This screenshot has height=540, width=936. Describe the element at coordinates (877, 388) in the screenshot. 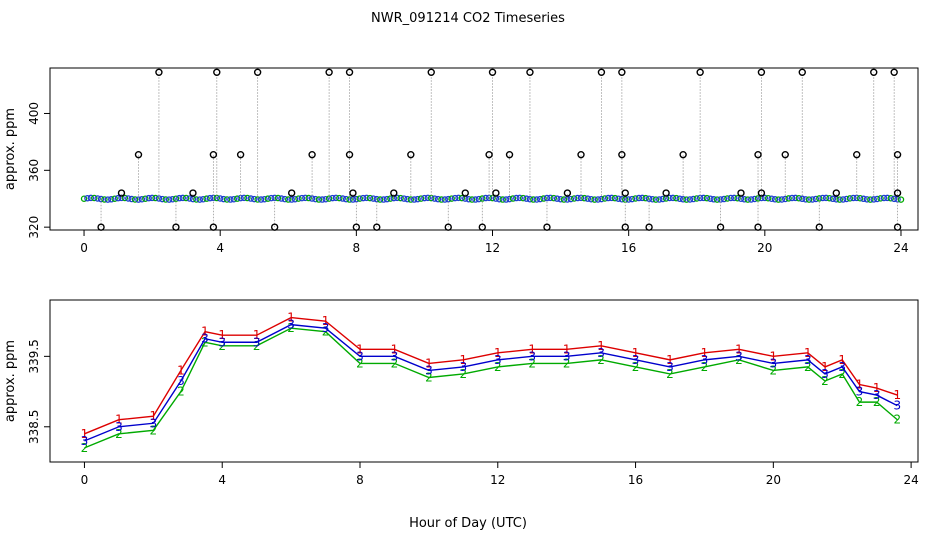

I see `series-1-point-26: 1` at that location.